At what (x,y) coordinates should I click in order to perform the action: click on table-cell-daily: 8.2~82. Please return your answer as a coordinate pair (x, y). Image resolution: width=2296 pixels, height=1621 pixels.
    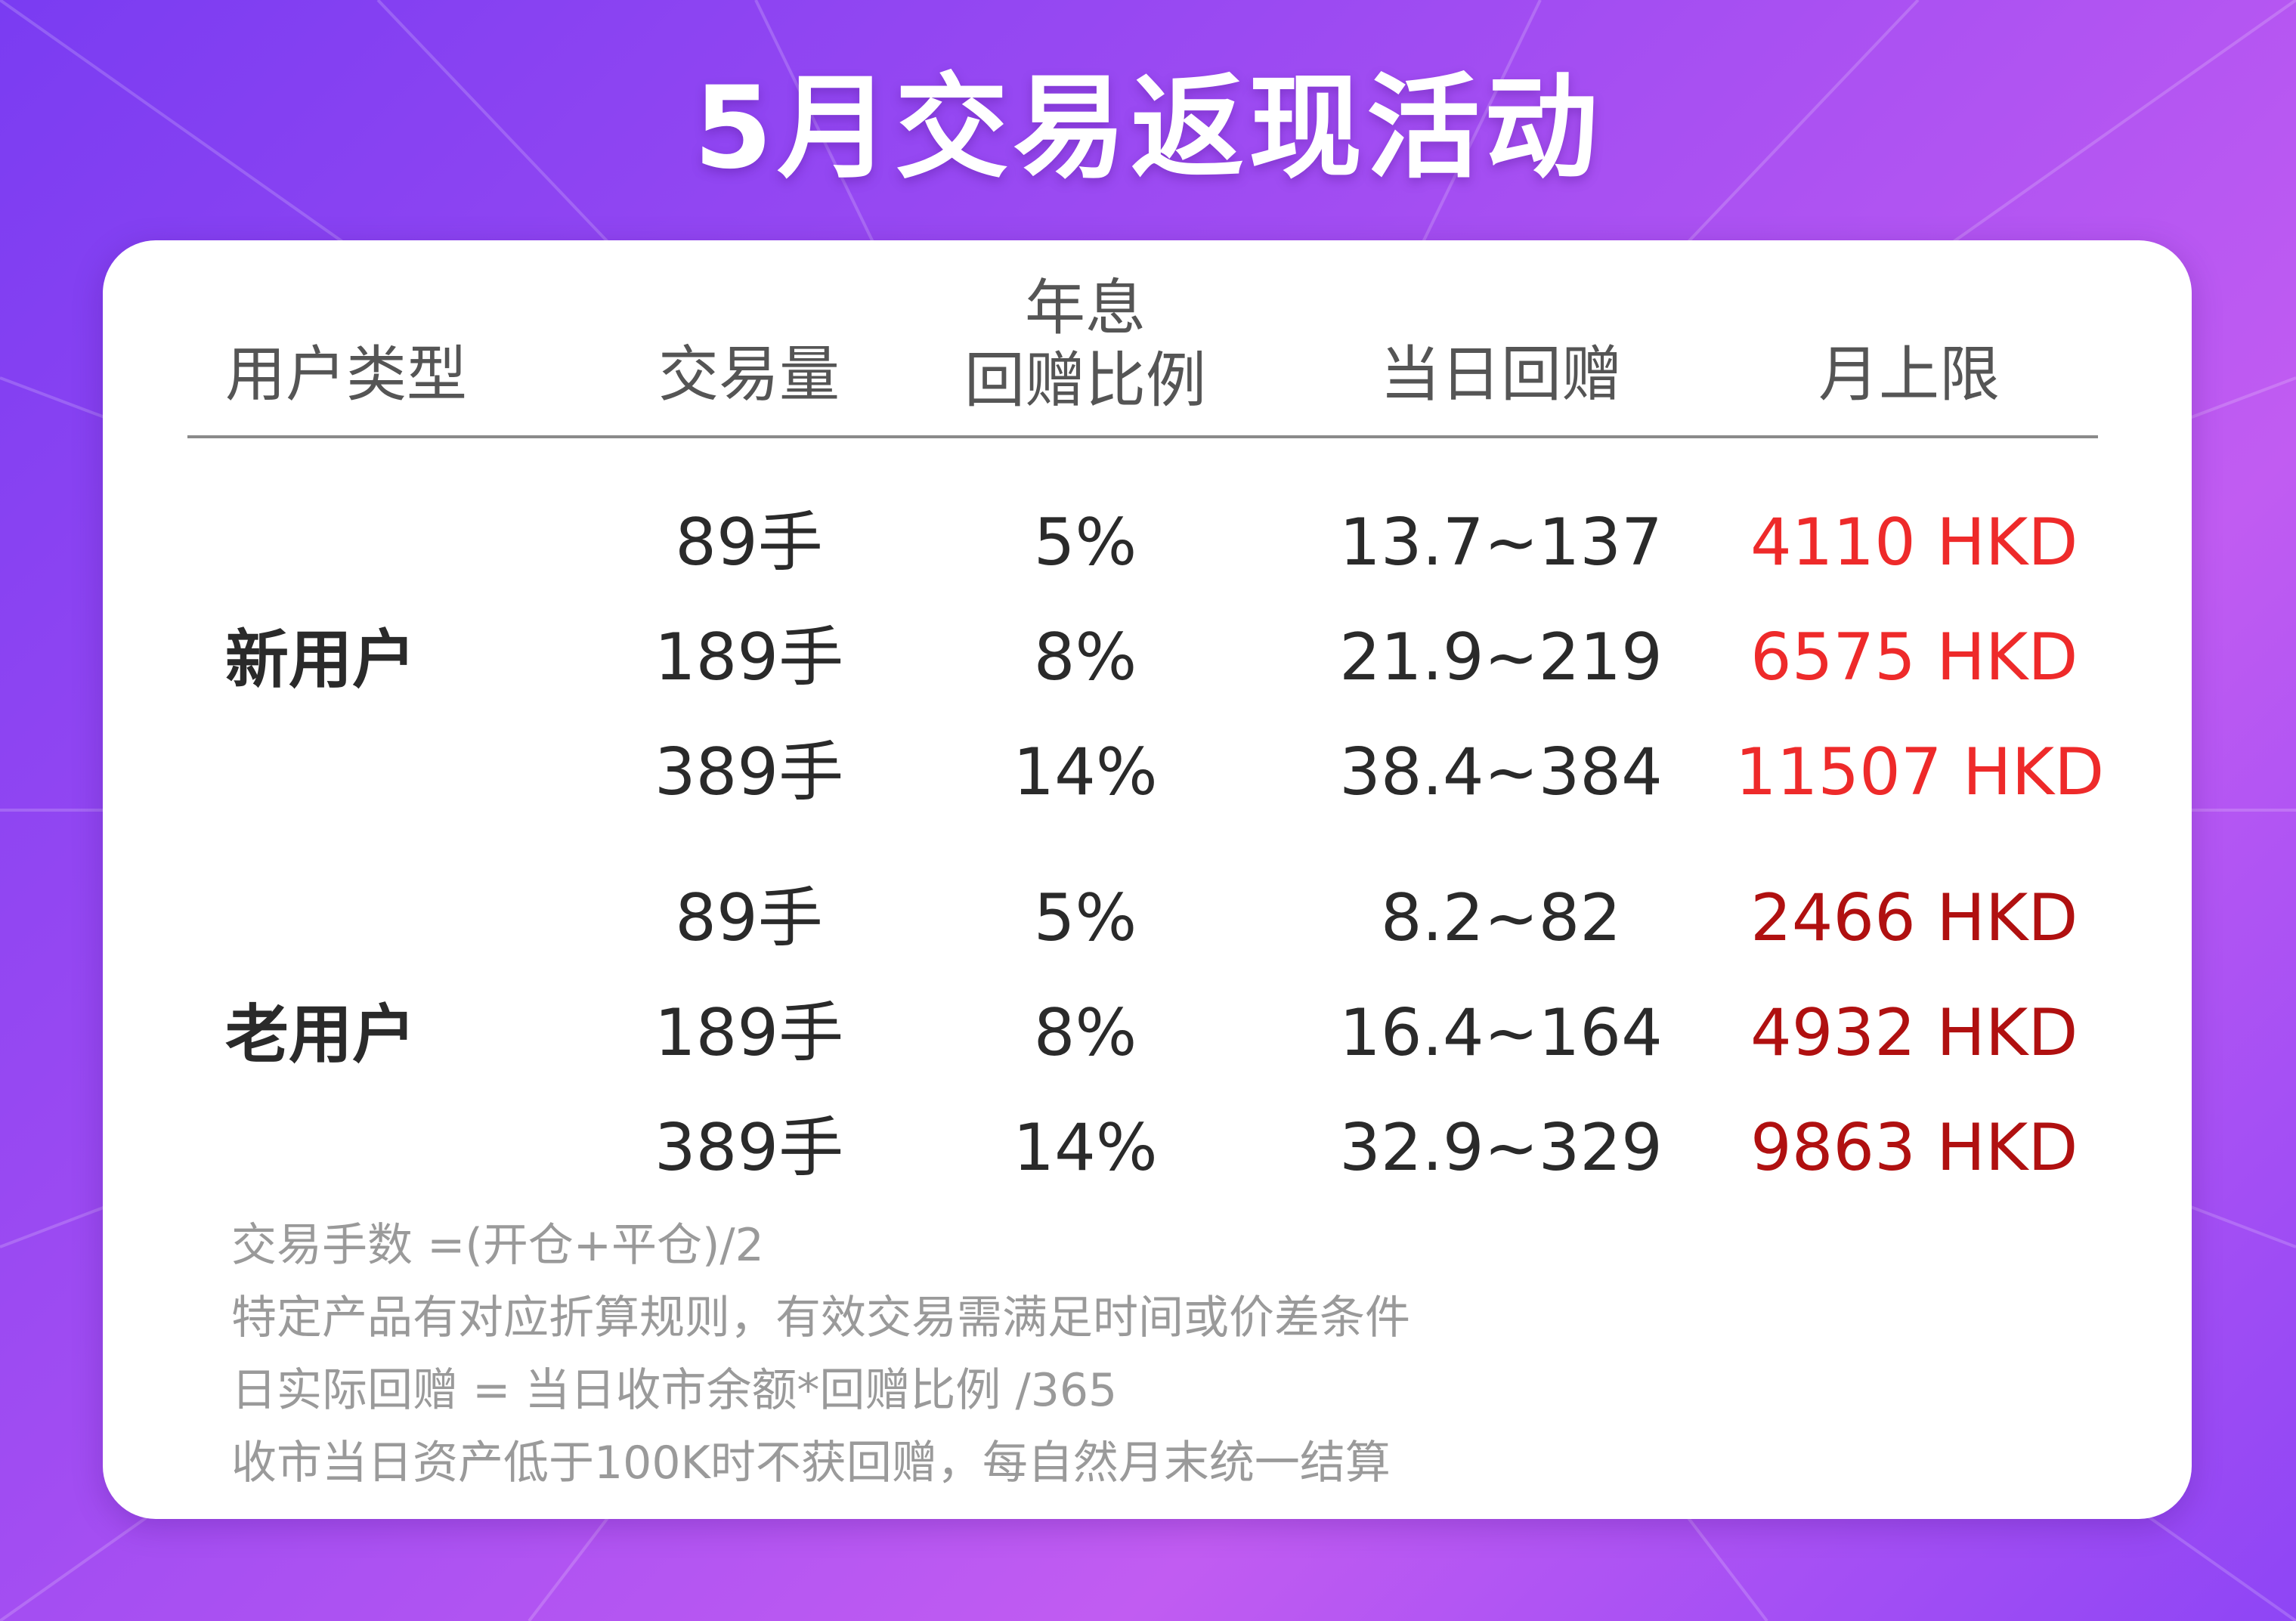
    Looking at the image, I should click on (1501, 918).